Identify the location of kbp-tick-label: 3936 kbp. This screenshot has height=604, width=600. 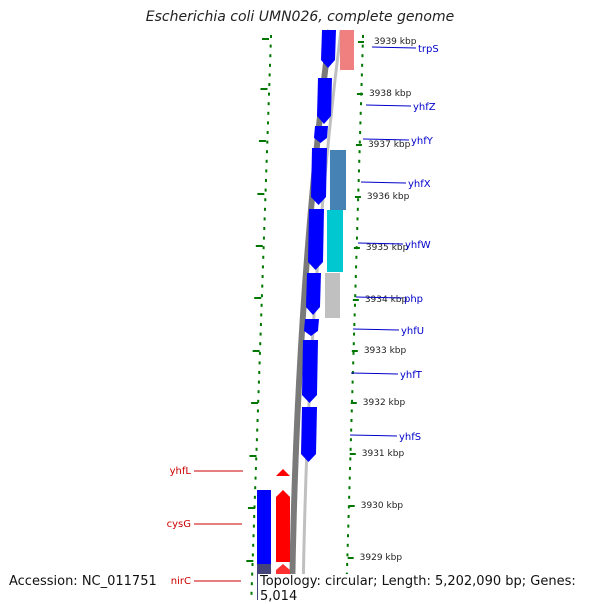
(388, 197).